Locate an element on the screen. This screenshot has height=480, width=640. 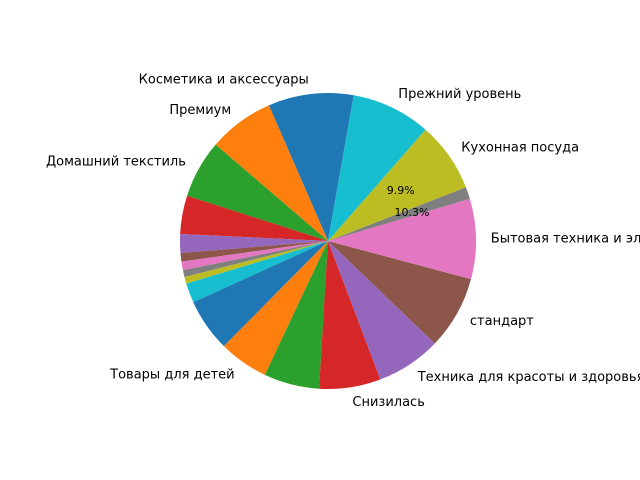
slice-label: Кухонная посуда is located at coordinates (520, 148).